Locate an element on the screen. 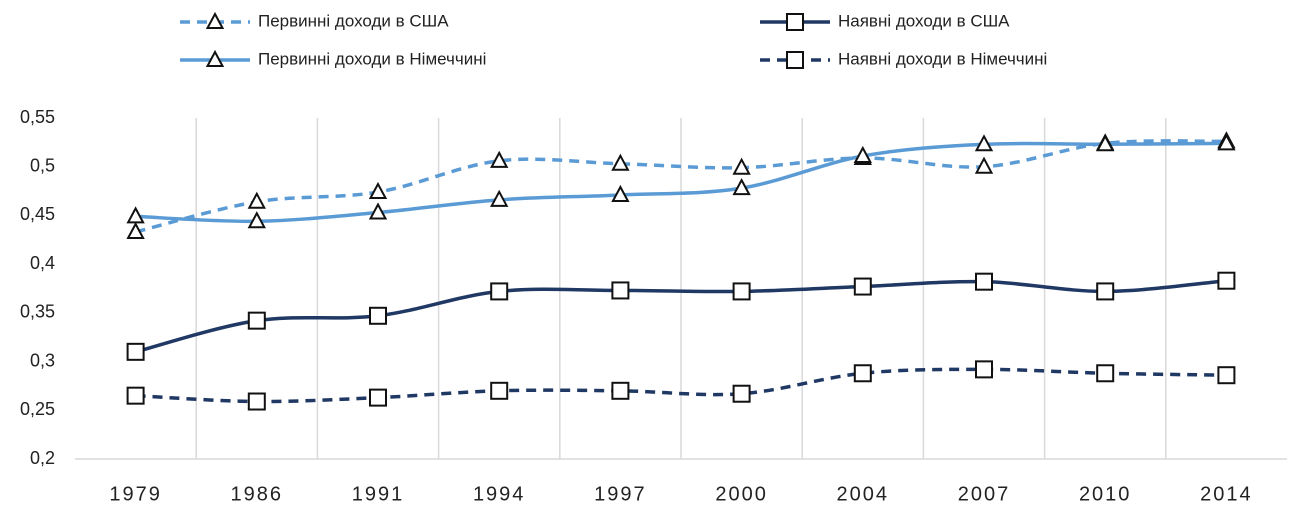 The height and width of the screenshot is (506, 1294). x-tick-label: 1979 is located at coordinates (135, 494).